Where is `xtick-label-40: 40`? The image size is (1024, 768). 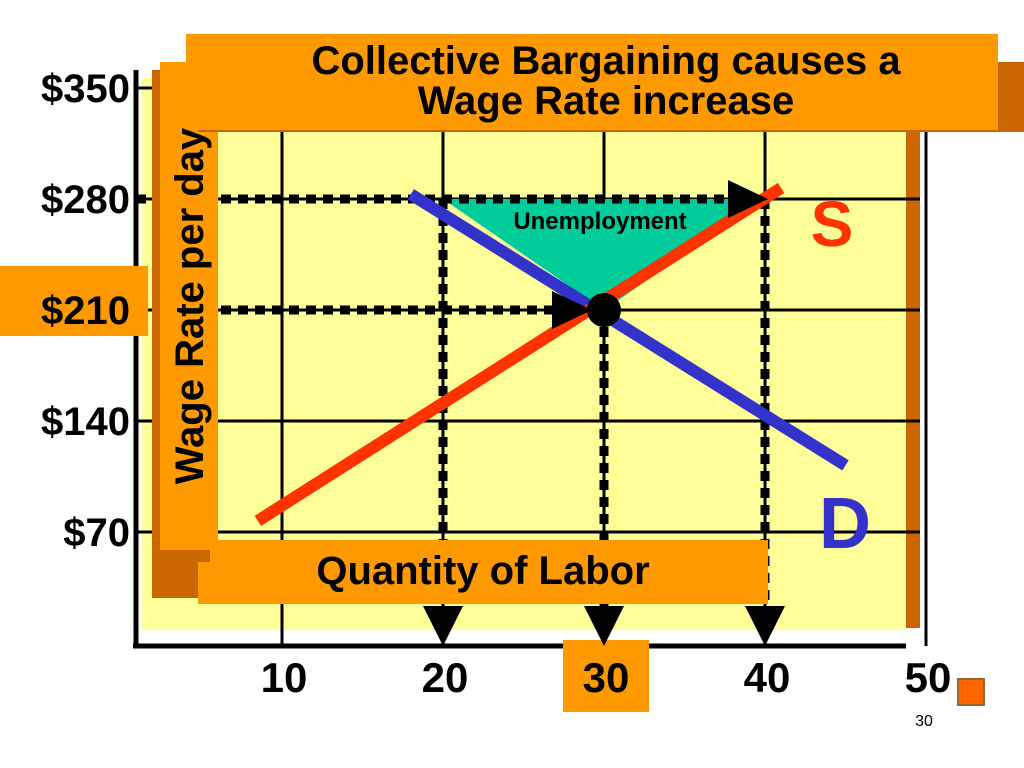 xtick-label-40: 40 is located at coordinates (767, 677).